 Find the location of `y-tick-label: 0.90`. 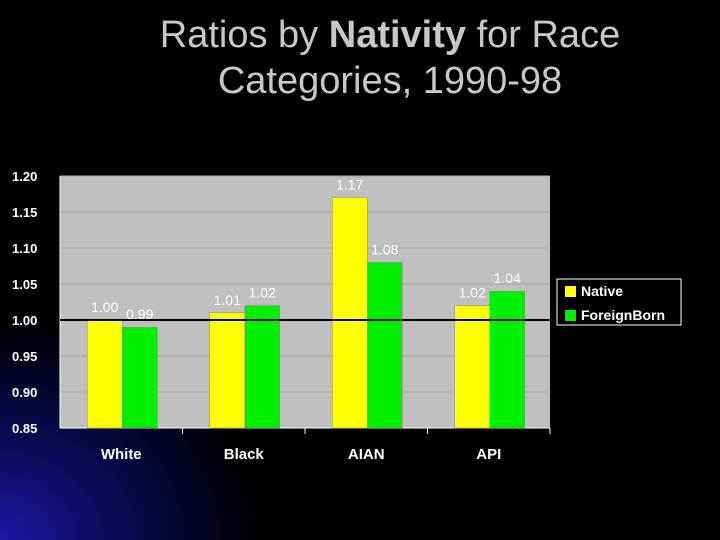

y-tick-label: 0.90 is located at coordinates (24, 392).